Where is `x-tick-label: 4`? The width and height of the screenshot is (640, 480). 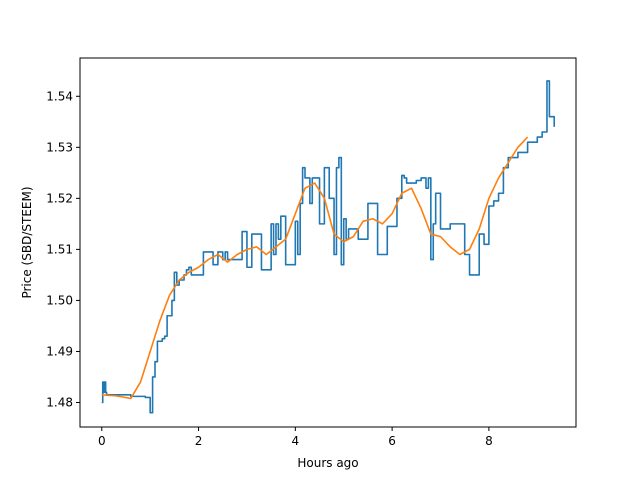 x-tick-label: 4 is located at coordinates (296, 441).